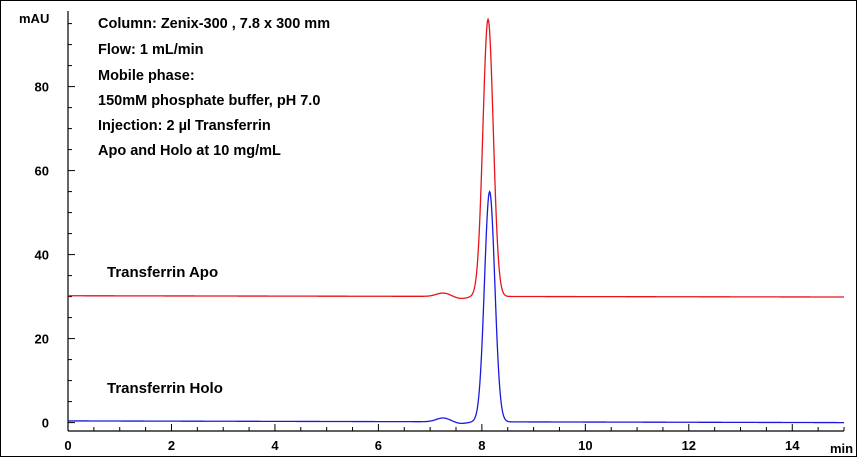 The image size is (857, 461). Describe the element at coordinates (275, 445) in the screenshot. I see `x-tick-label: 4` at that location.